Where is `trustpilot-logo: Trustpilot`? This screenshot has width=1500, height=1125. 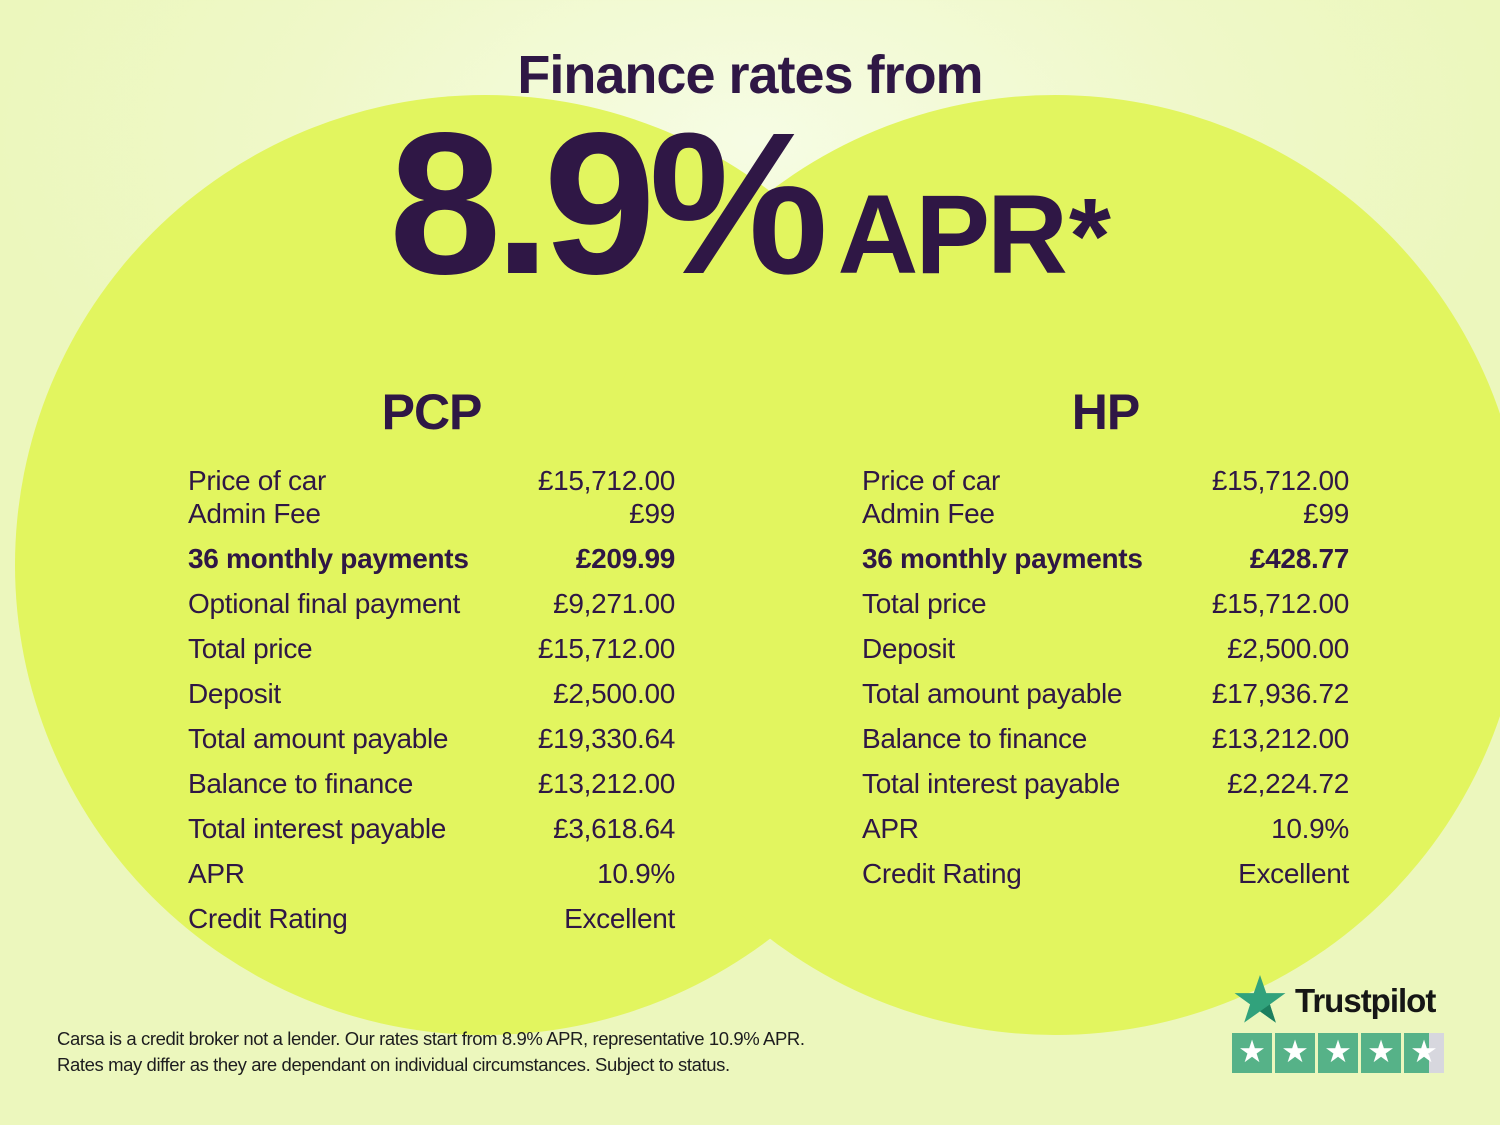
trustpilot-logo: Trustpilot is located at coordinates (1338, 1000).